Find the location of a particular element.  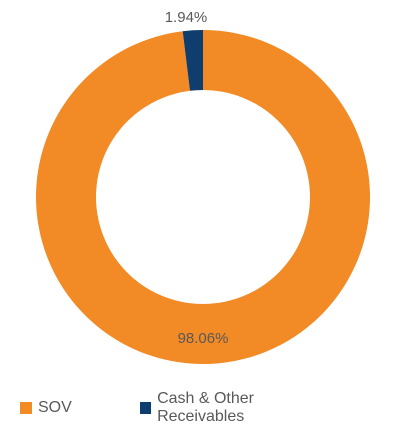

legend-swatch-cash is located at coordinates (145, 408).